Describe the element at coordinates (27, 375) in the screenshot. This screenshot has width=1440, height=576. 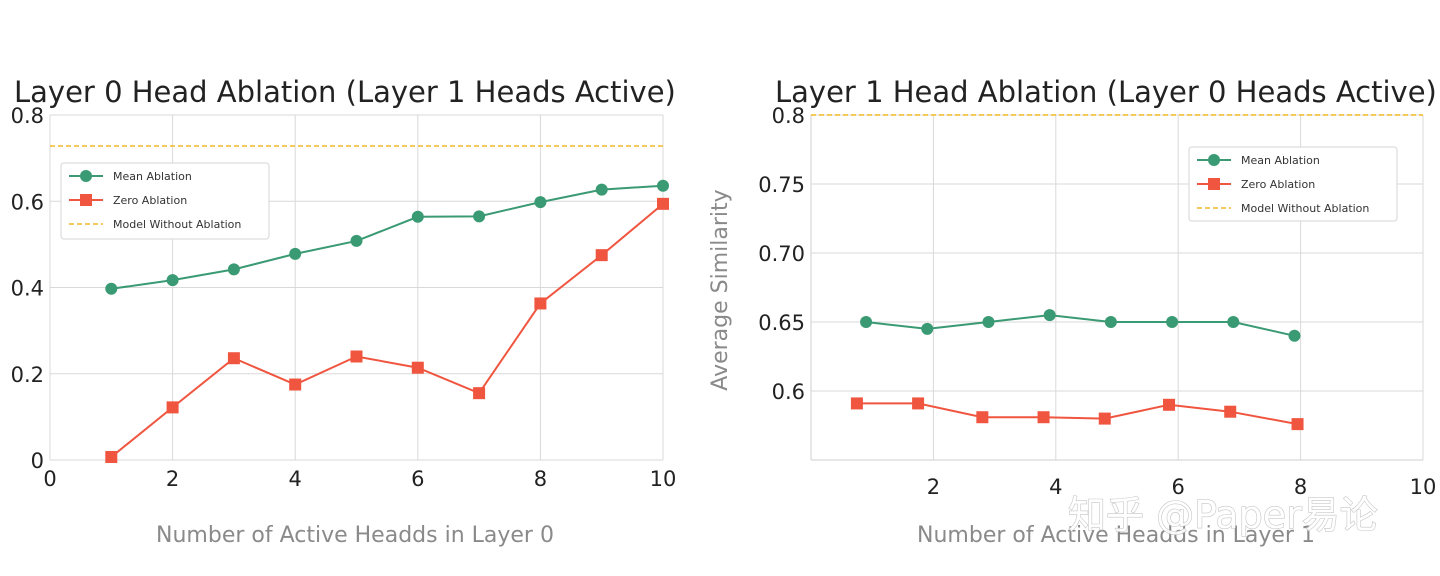
I see `y-tick-label: 0.2` at that location.